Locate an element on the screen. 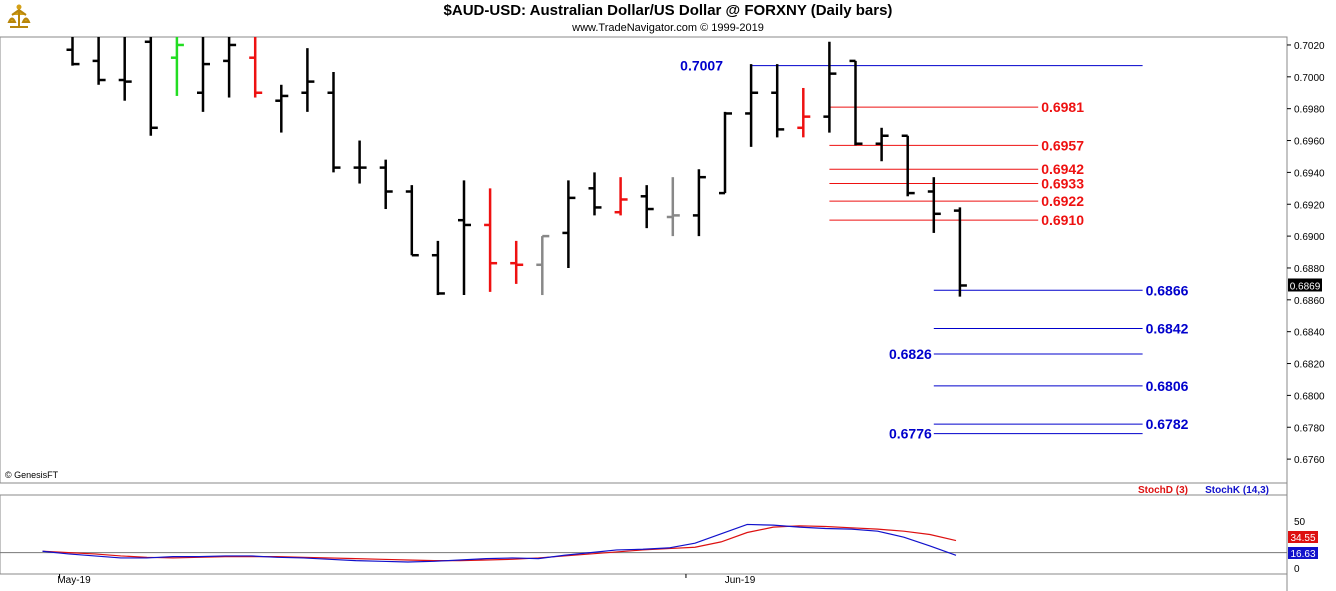  stochk-last-value: 16.63 is located at coordinates (1302, 554).